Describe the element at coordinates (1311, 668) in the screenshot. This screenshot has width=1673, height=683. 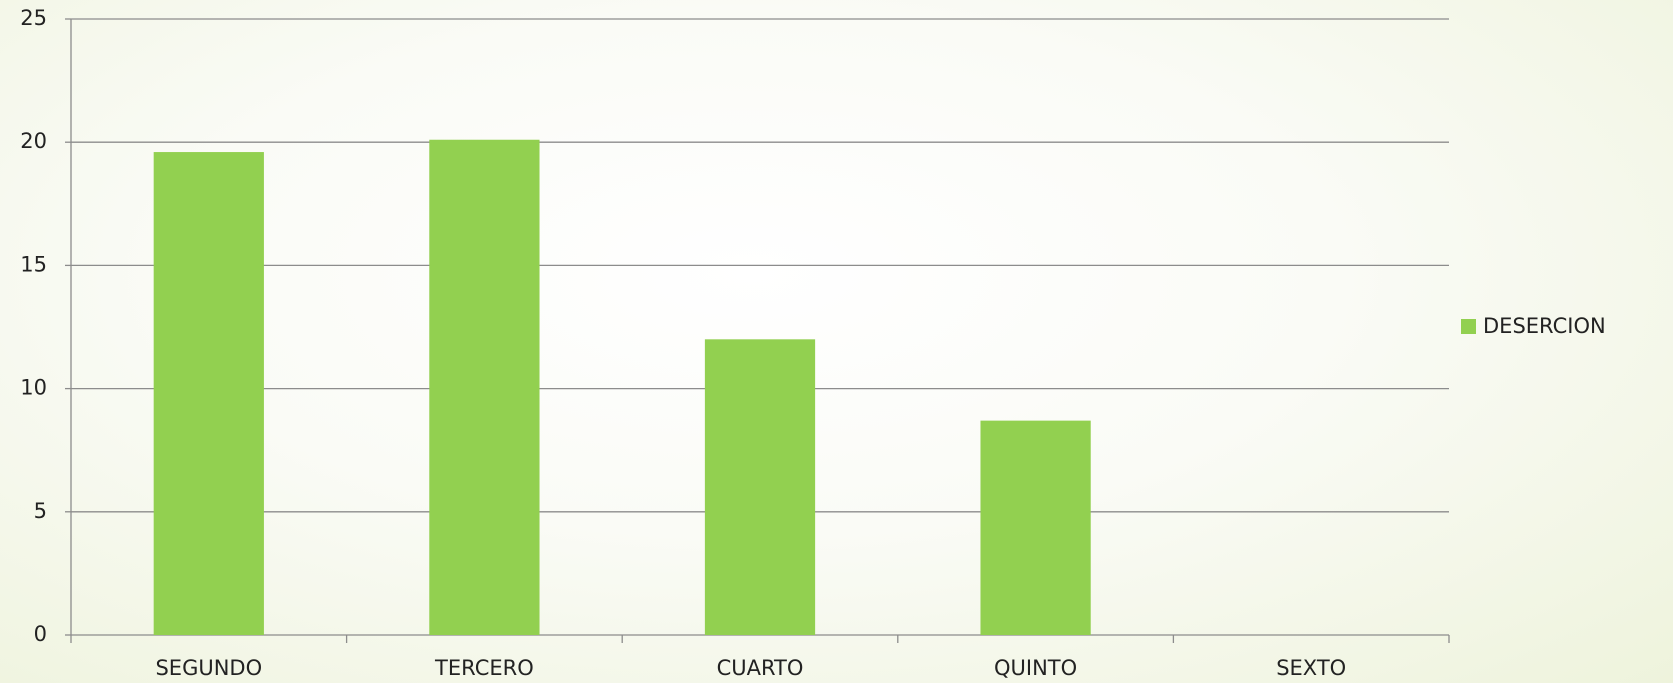
I see `x-tick-label: SEXTO` at that location.